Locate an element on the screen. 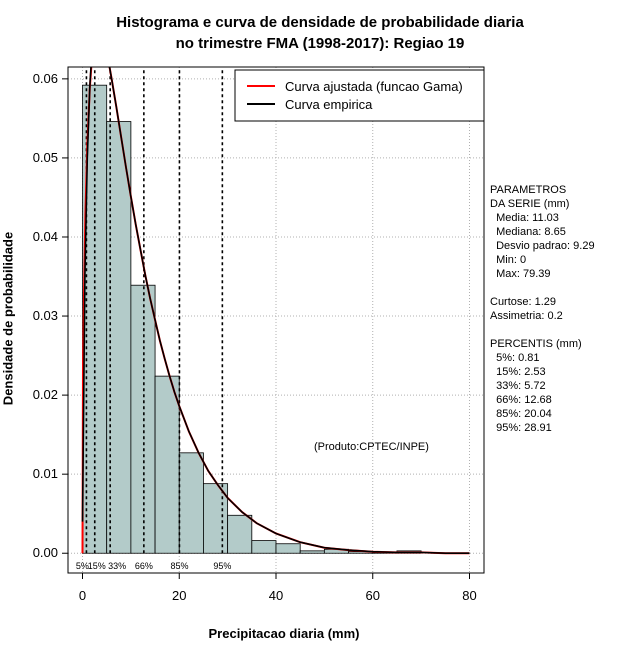  y-tick-label-0: 0.00 is located at coordinates (45, 552).